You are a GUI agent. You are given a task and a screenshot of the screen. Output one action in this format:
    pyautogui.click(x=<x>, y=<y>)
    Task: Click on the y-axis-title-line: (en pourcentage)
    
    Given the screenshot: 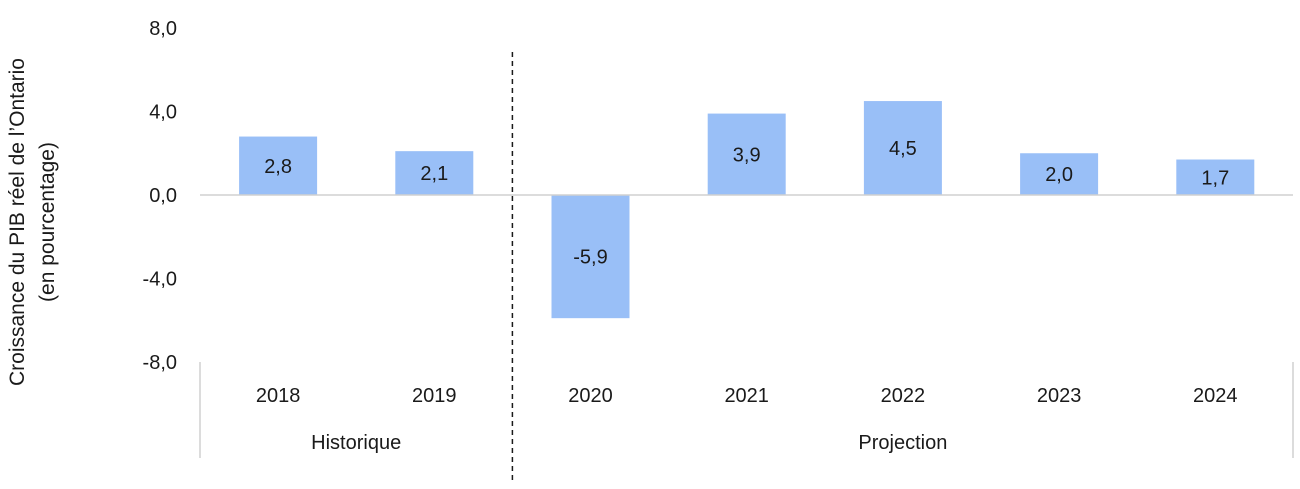 What is the action you would take?
    pyautogui.click(x=47, y=222)
    